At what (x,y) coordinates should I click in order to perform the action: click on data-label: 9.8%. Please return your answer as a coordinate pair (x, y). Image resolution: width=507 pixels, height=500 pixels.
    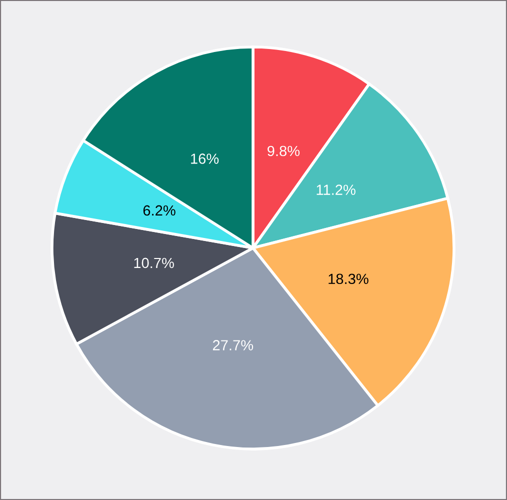
    Looking at the image, I should click on (284, 151).